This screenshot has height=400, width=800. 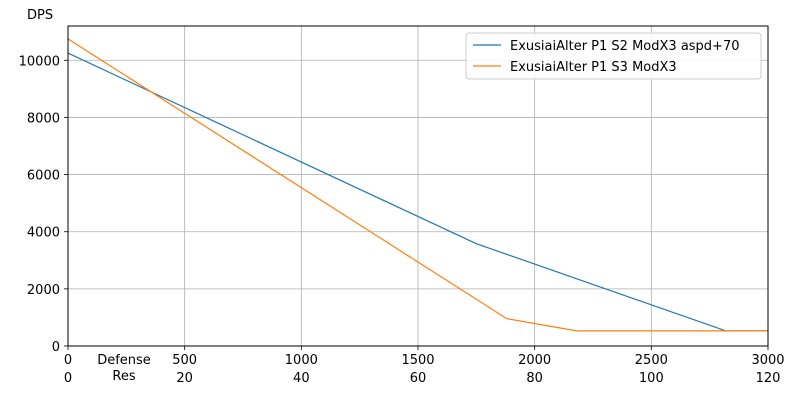 I want to click on x-tick-label-secondary: 20, so click(x=184, y=378).